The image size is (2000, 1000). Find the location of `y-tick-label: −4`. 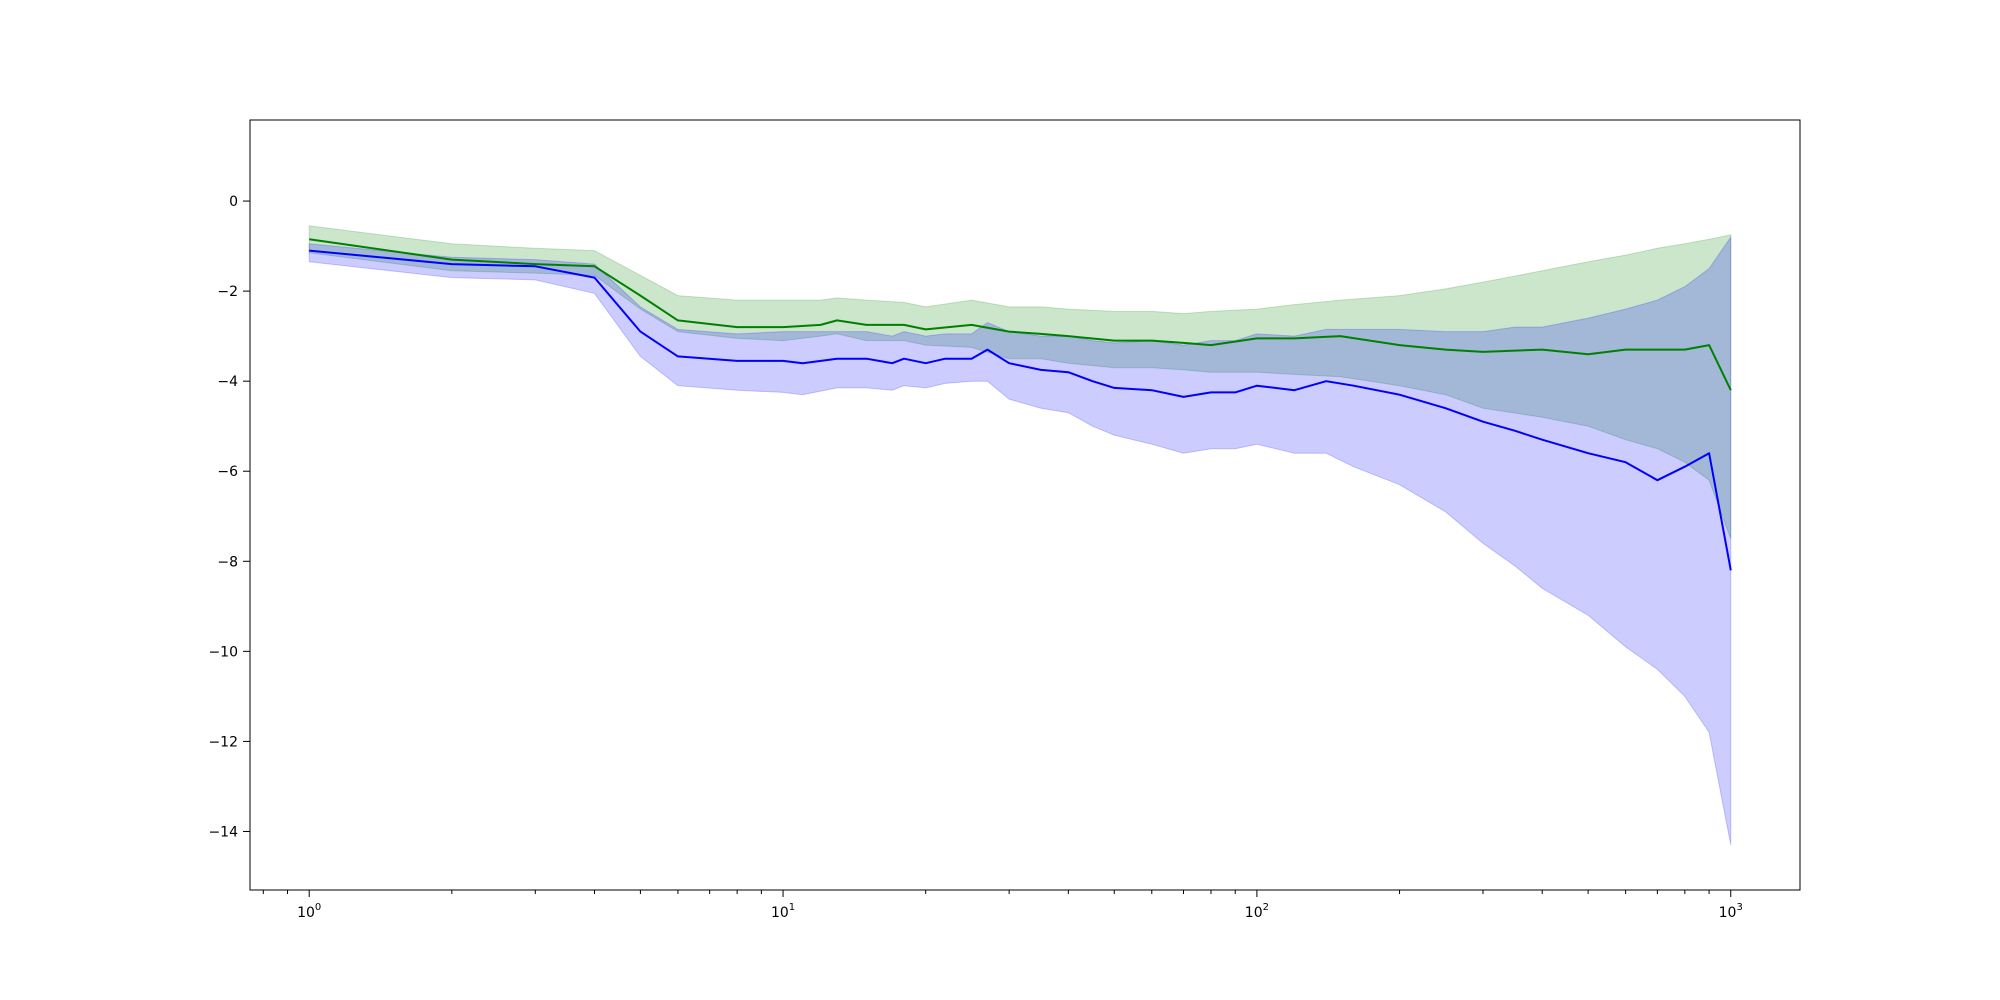

y-tick-label: −4 is located at coordinates (227, 382).